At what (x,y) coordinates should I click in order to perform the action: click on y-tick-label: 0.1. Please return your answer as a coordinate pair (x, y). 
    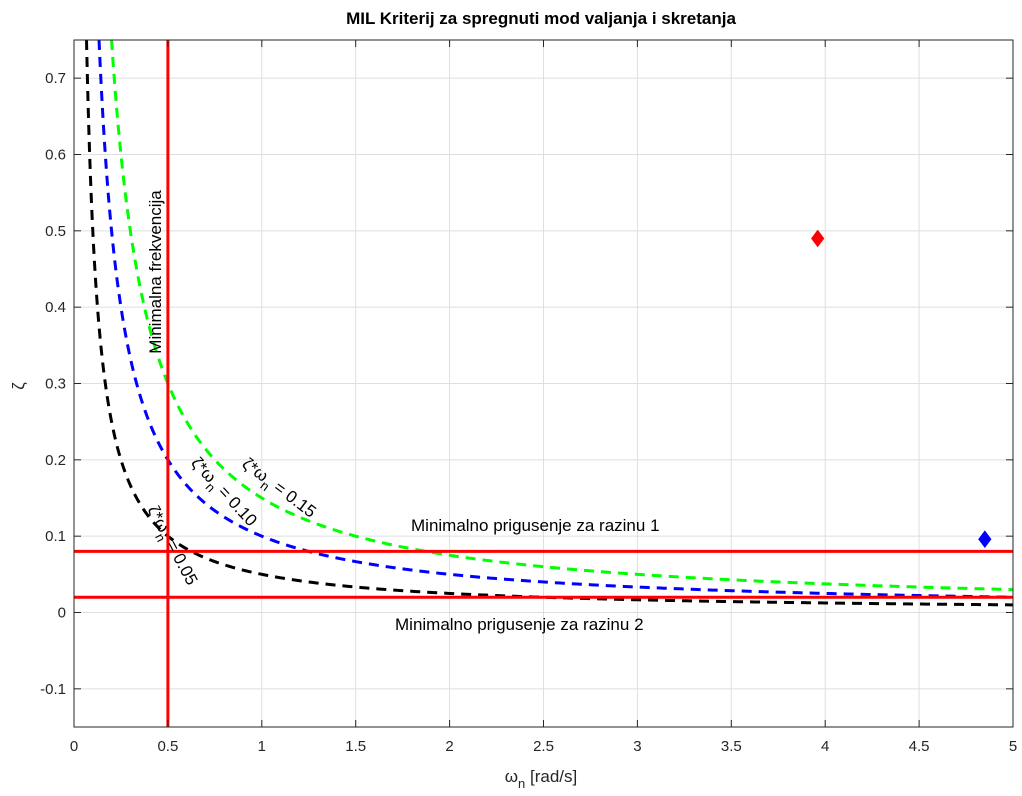
    Looking at the image, I should click on (55, 536).